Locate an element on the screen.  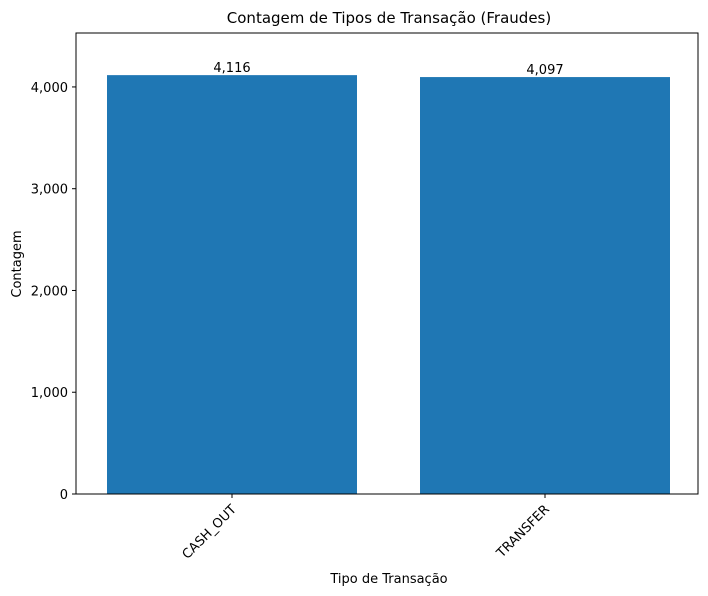
chart-title: Contagem de Tipos de Transação (Fraudes) is located at coordinates (389, 18).